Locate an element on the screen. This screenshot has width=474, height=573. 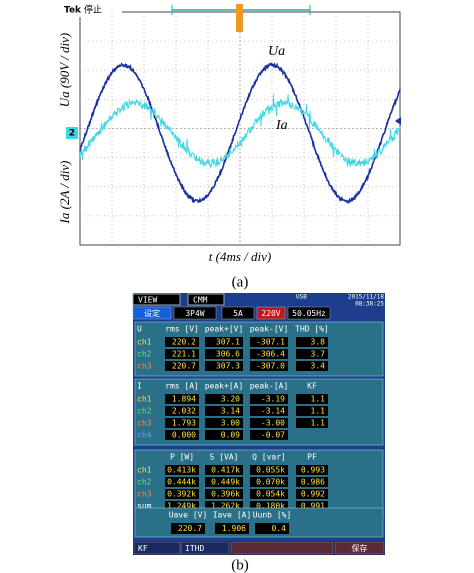
value: 306.6 is located at coordinates (228, 354).